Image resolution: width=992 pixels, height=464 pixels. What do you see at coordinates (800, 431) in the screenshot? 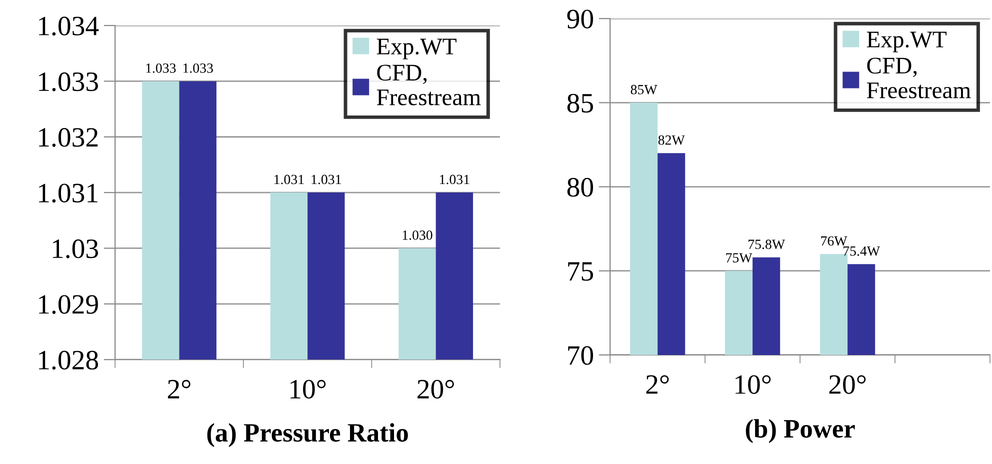
I see `text: (b) Power` at bounding box center [800, 431].